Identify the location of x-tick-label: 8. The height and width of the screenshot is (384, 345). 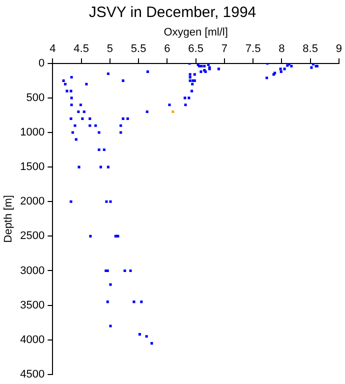
(281, 48).